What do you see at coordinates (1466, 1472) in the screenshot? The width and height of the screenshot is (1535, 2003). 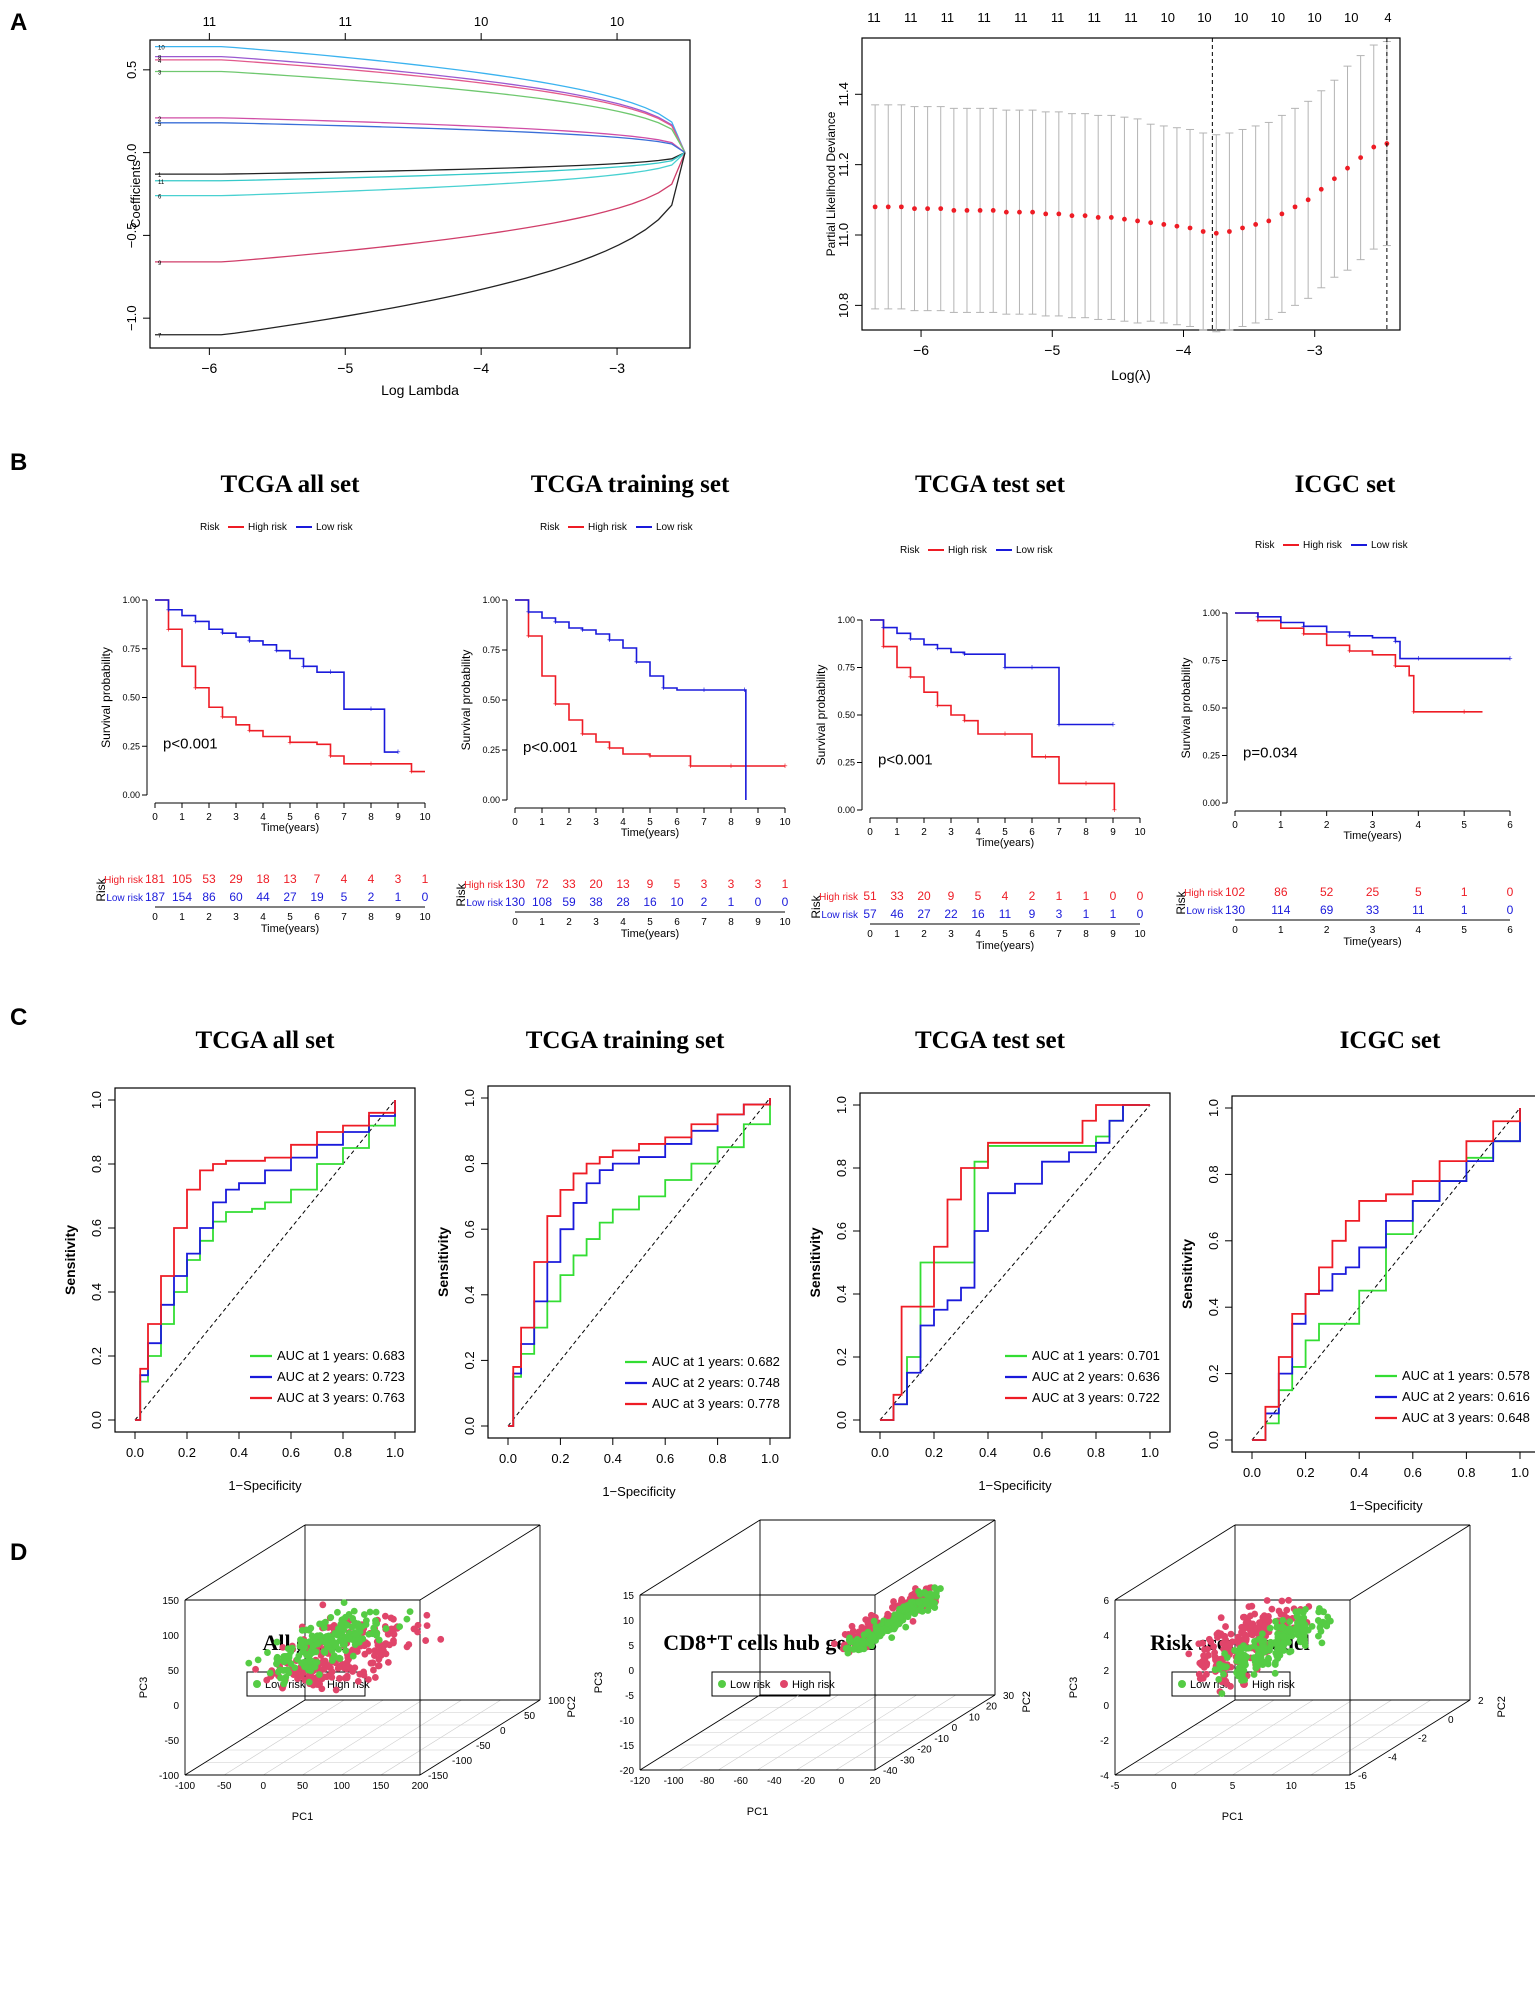 I see `x-tick-label: 0.8` at bounding box center [1466, 1472].